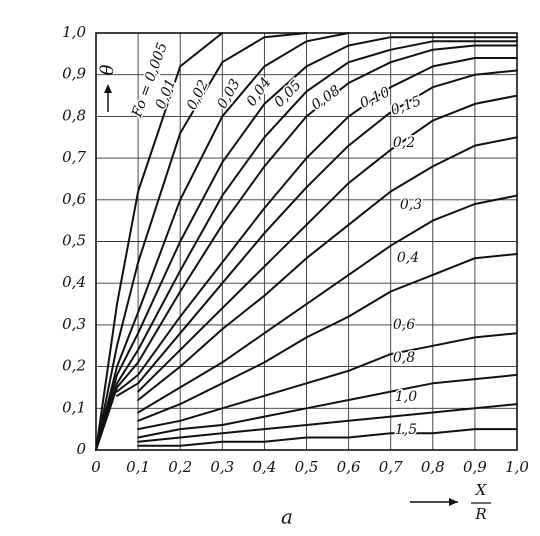 The height and width of the screenshot is (536, 540). I want to click on x-arrow-head, so click(453, 502).